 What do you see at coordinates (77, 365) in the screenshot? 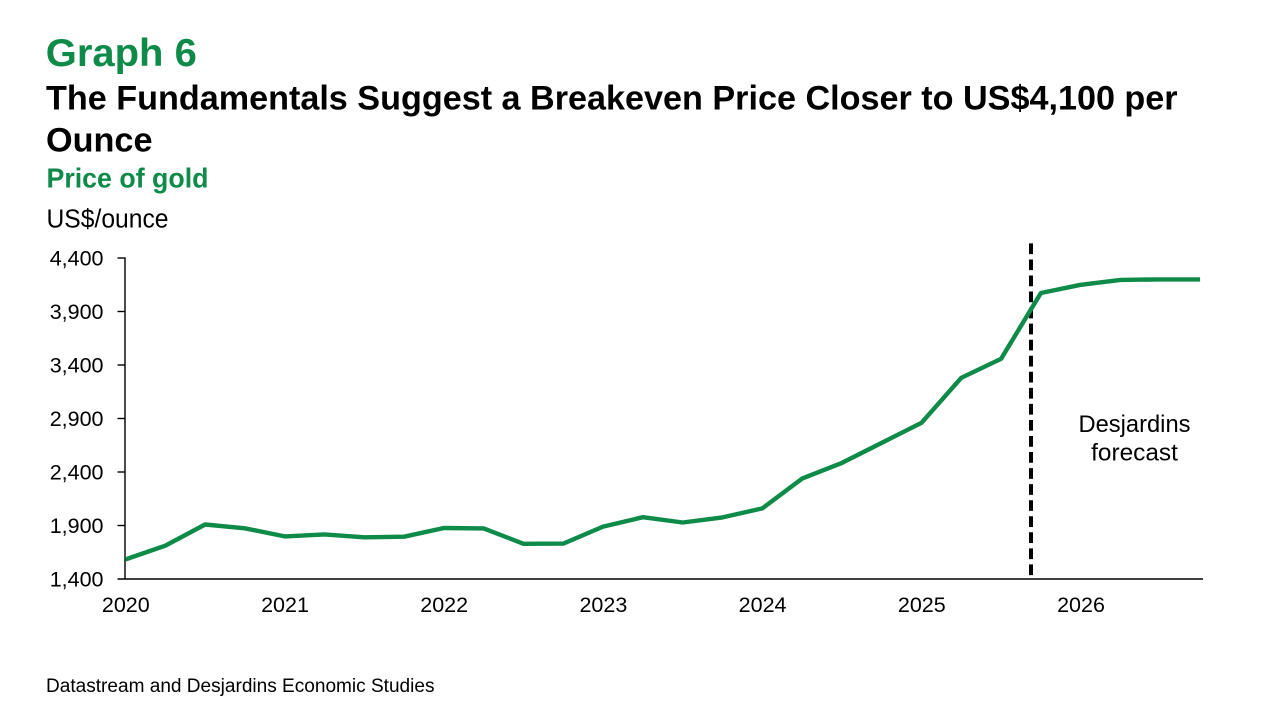
I see `svg-text: 3,400` at bounding box center [77, 365].